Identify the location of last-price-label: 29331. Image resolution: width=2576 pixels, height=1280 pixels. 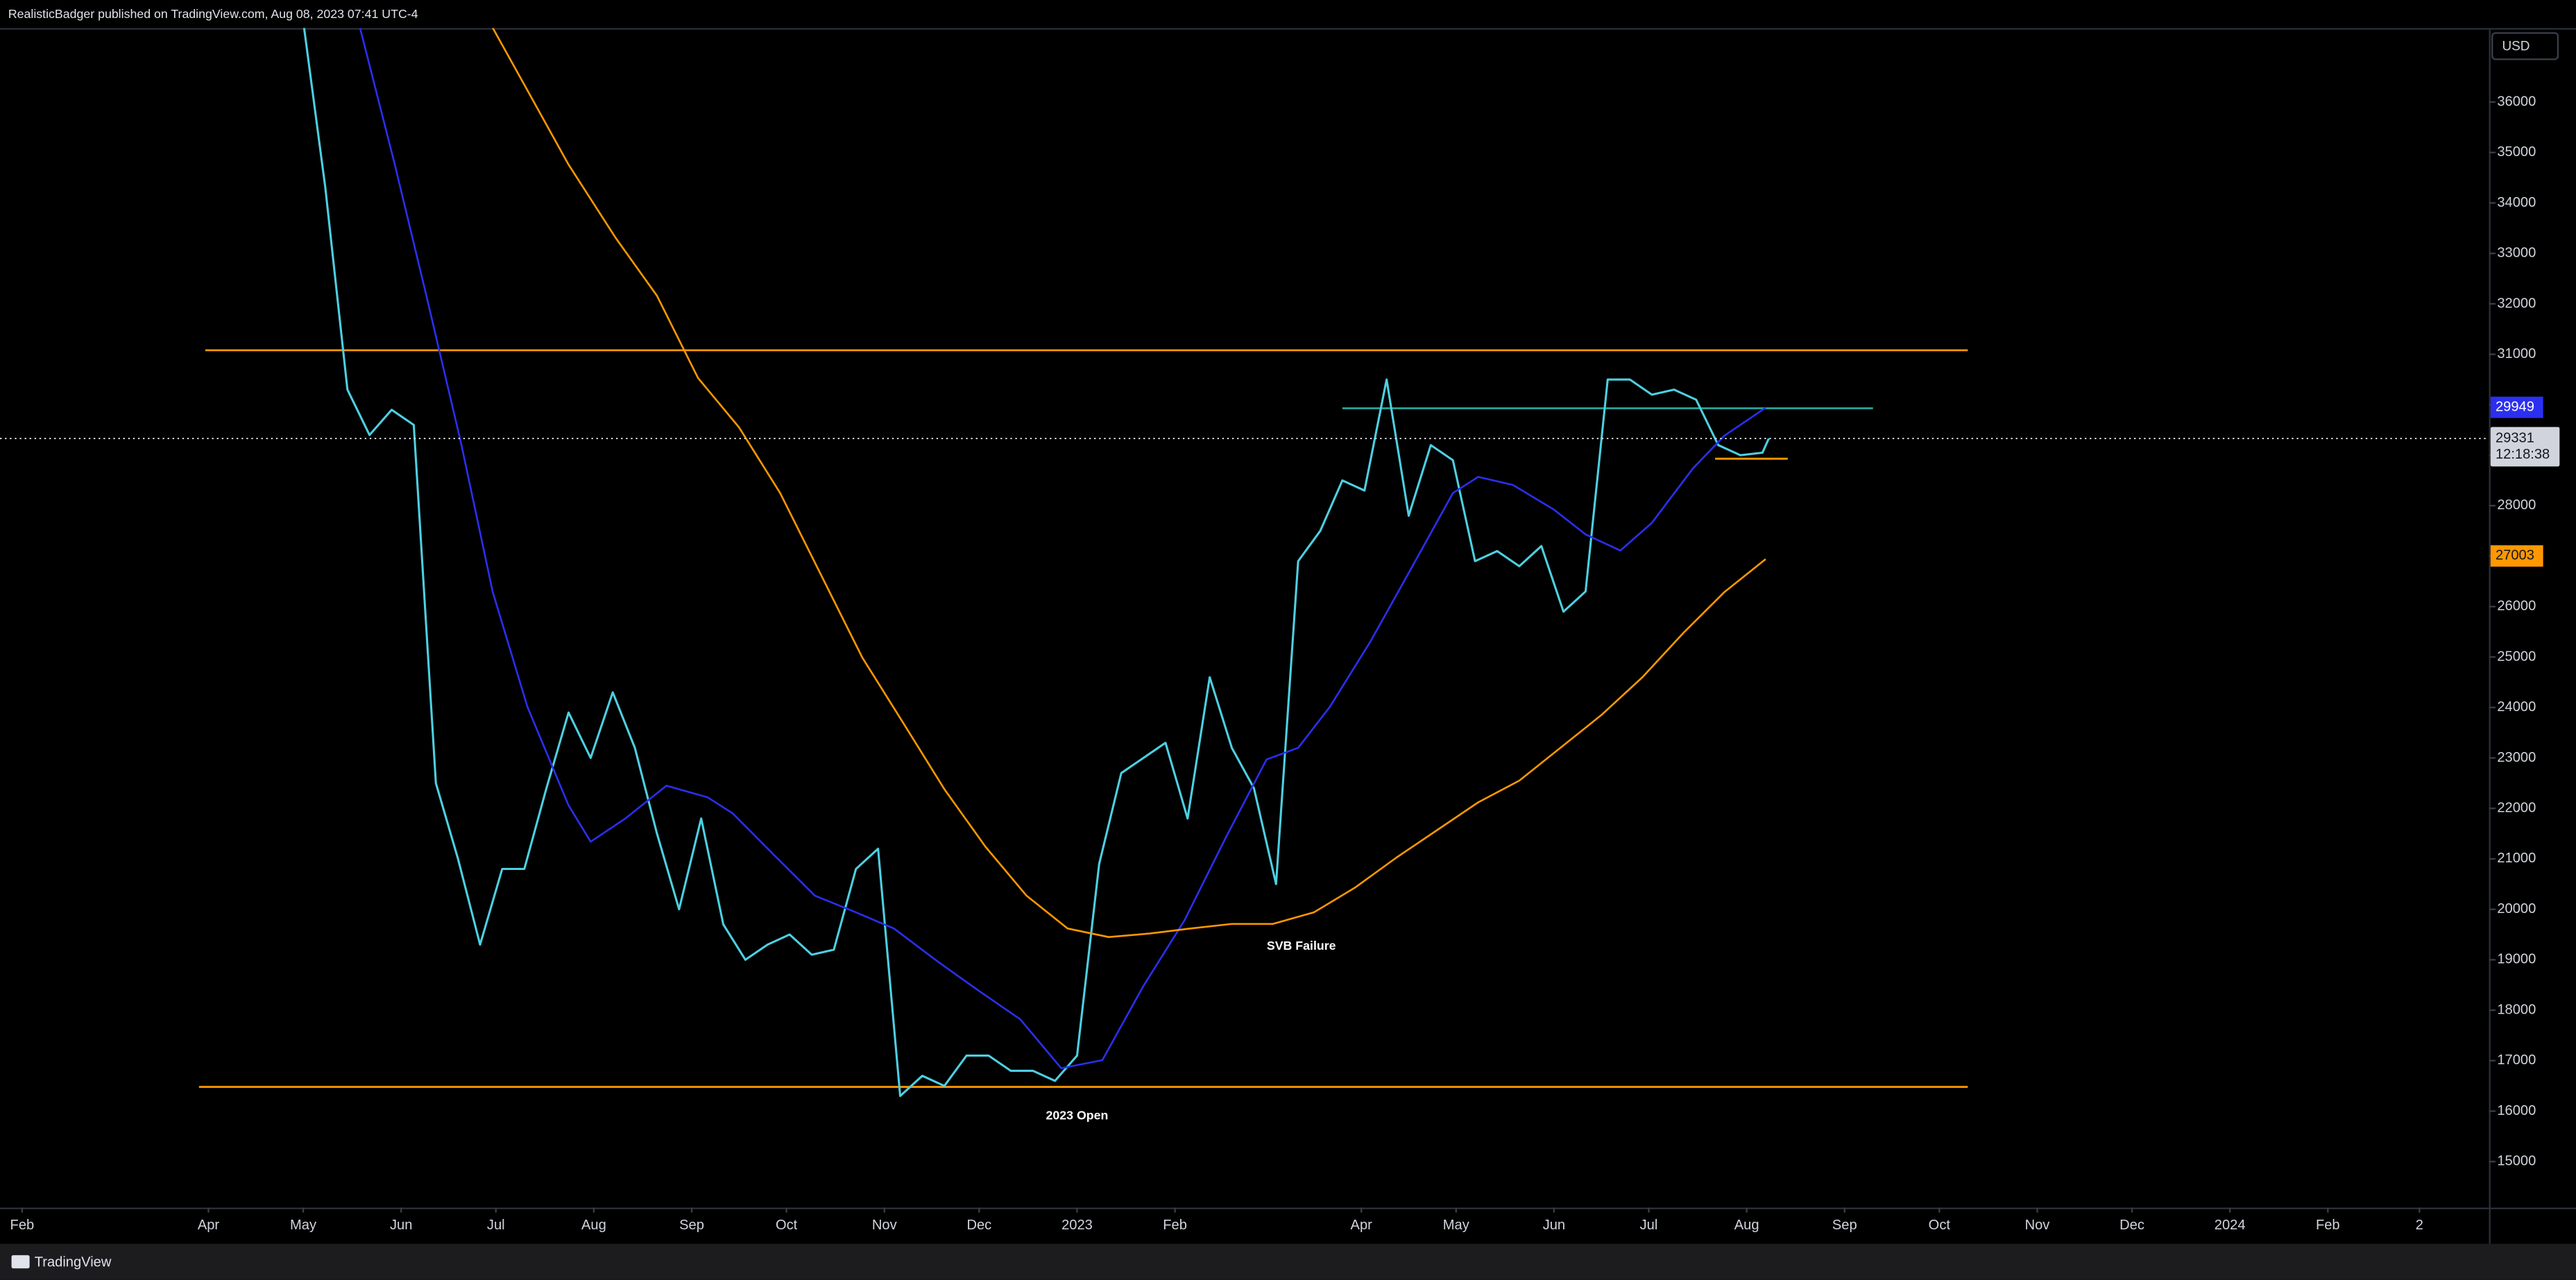
(2515, 437).